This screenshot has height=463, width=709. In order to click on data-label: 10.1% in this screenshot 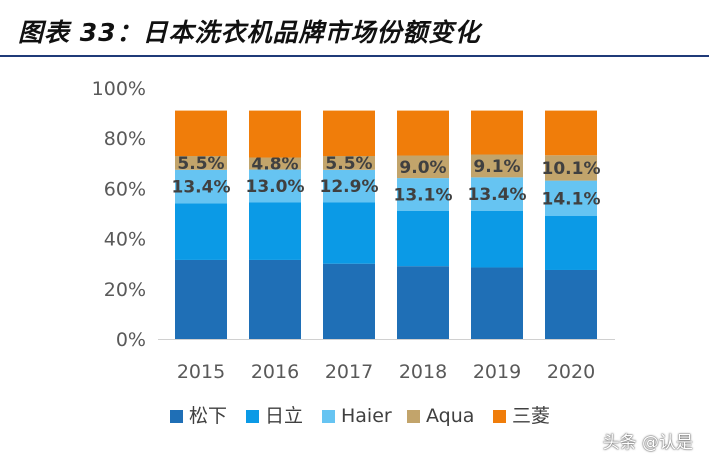, I will do `click(571, 169)`.